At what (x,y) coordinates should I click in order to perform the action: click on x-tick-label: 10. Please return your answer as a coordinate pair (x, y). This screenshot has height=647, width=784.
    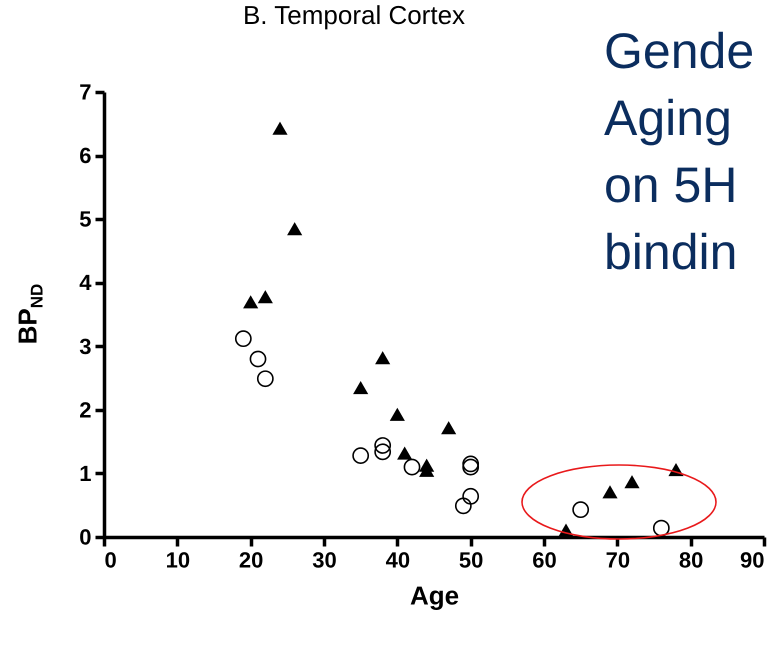
    Looking at the image, I should click on (178, 560).